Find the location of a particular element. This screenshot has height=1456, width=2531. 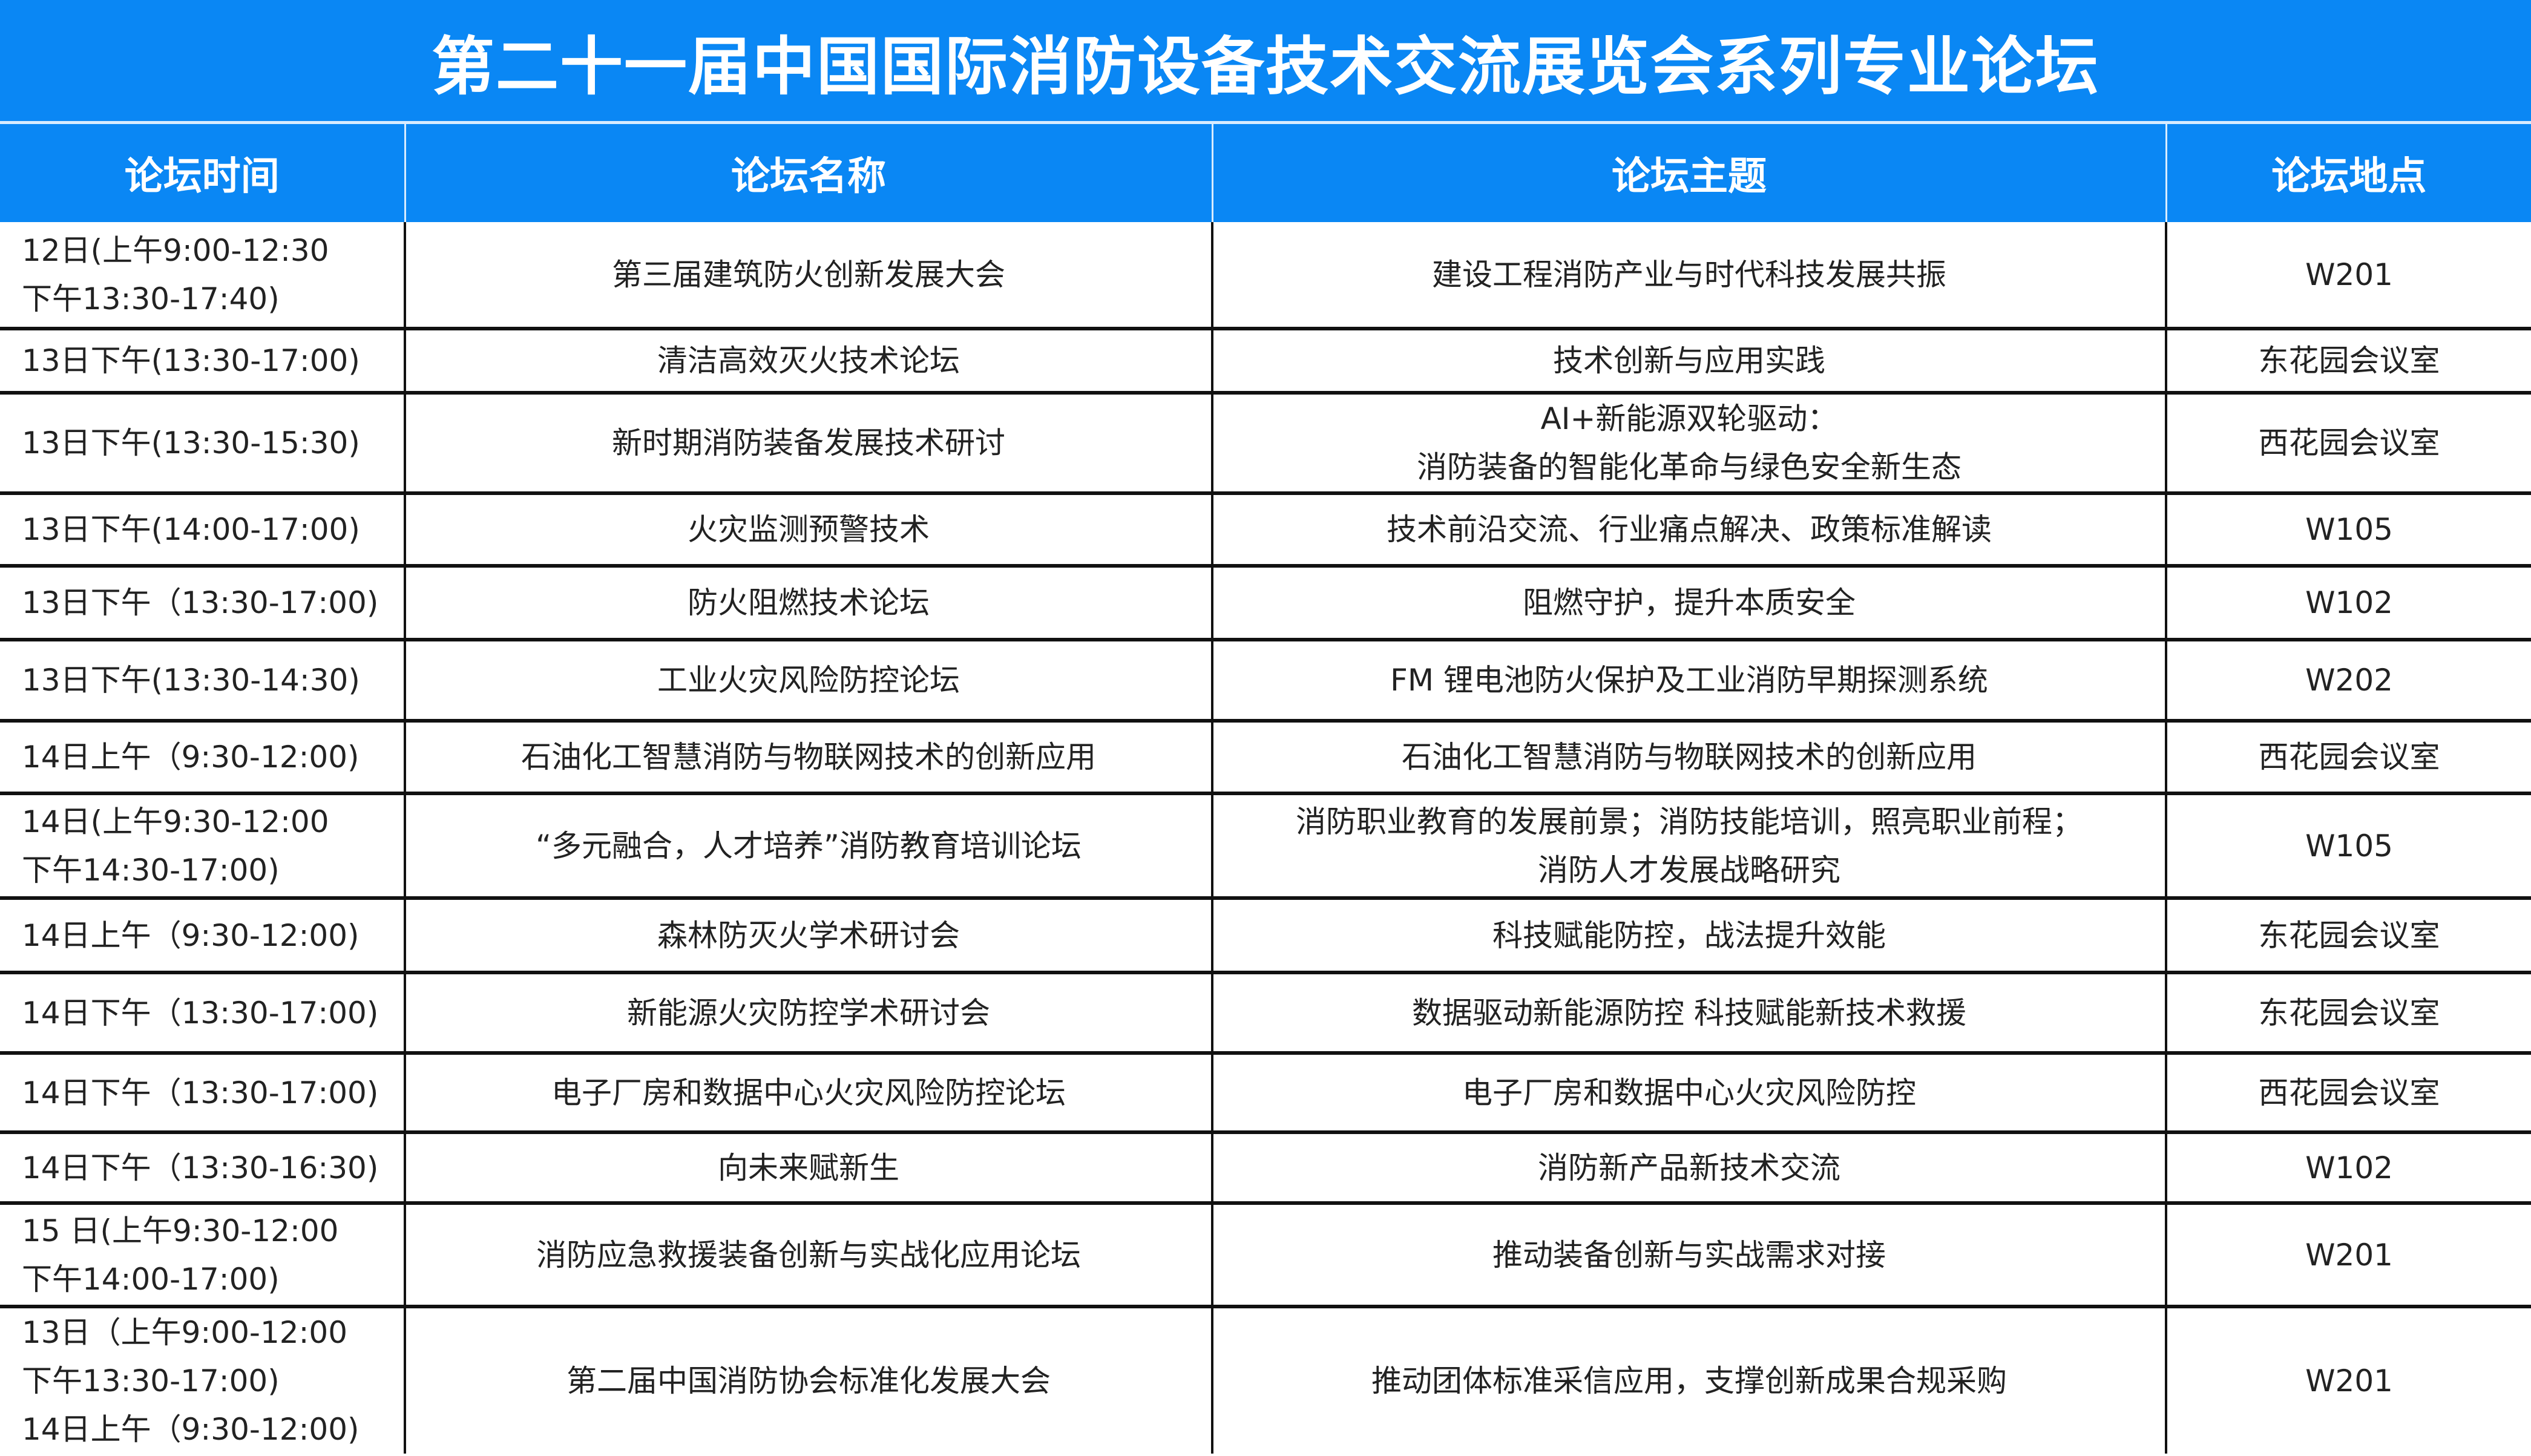

cell-theme: AI+新能源双轮驱动： 消防装备的智能化革命与绿色安全新生态 is located at coordinates (1689, 442).